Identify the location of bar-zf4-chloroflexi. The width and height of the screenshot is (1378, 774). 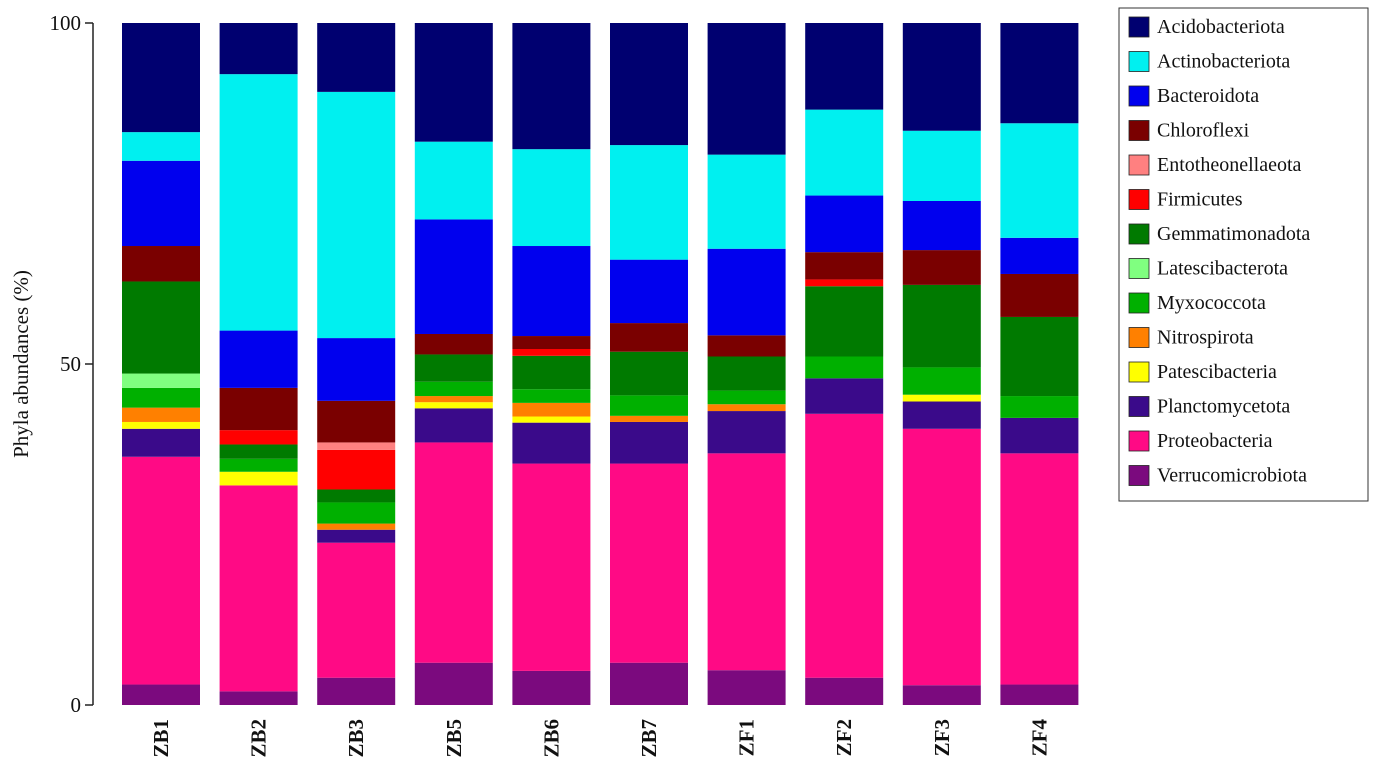
(1039, 295).